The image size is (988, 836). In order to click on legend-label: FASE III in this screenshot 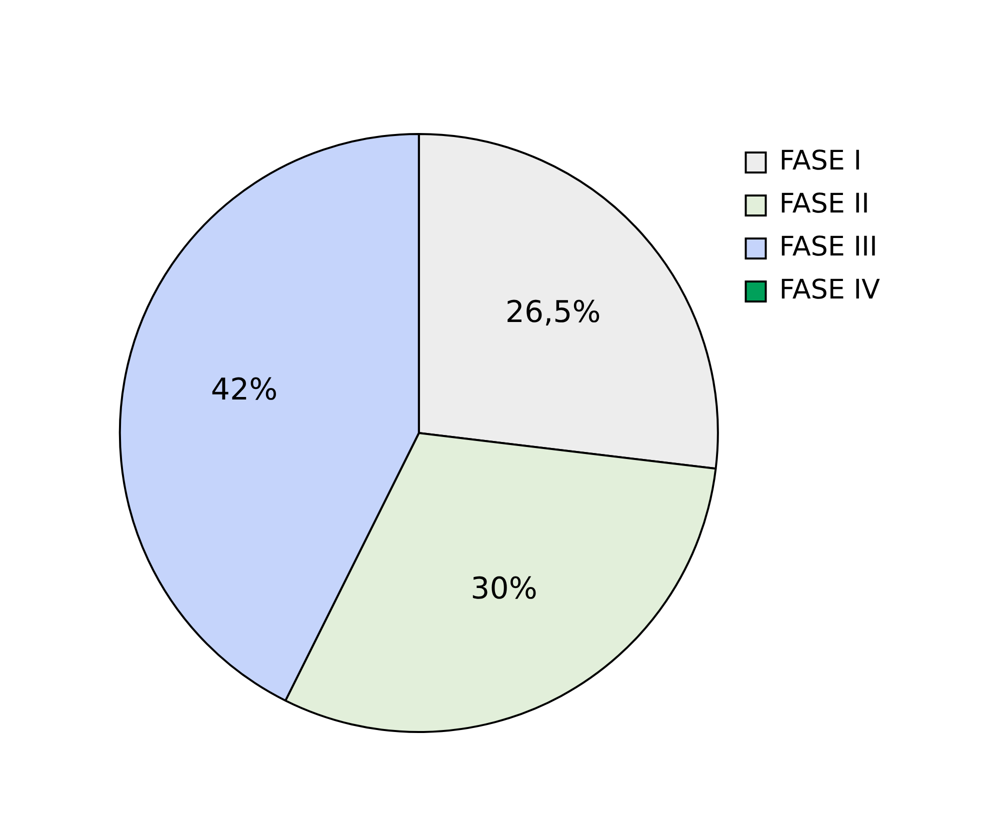, I will do `click(828, 247)`.